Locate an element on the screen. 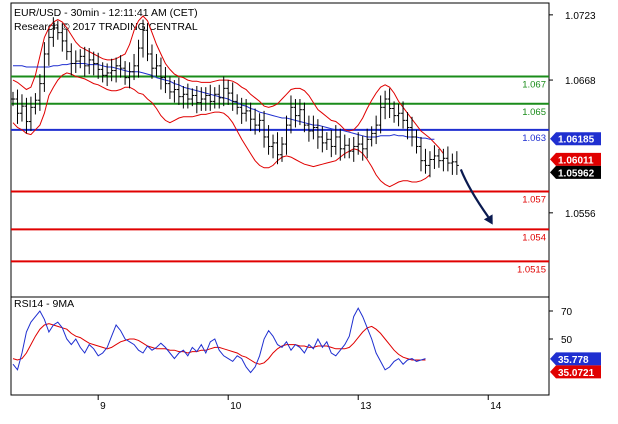 Image resolution: width=618 pixels, height=424 pixels. forecast-arrow-head is located at coordinates (488, 219).